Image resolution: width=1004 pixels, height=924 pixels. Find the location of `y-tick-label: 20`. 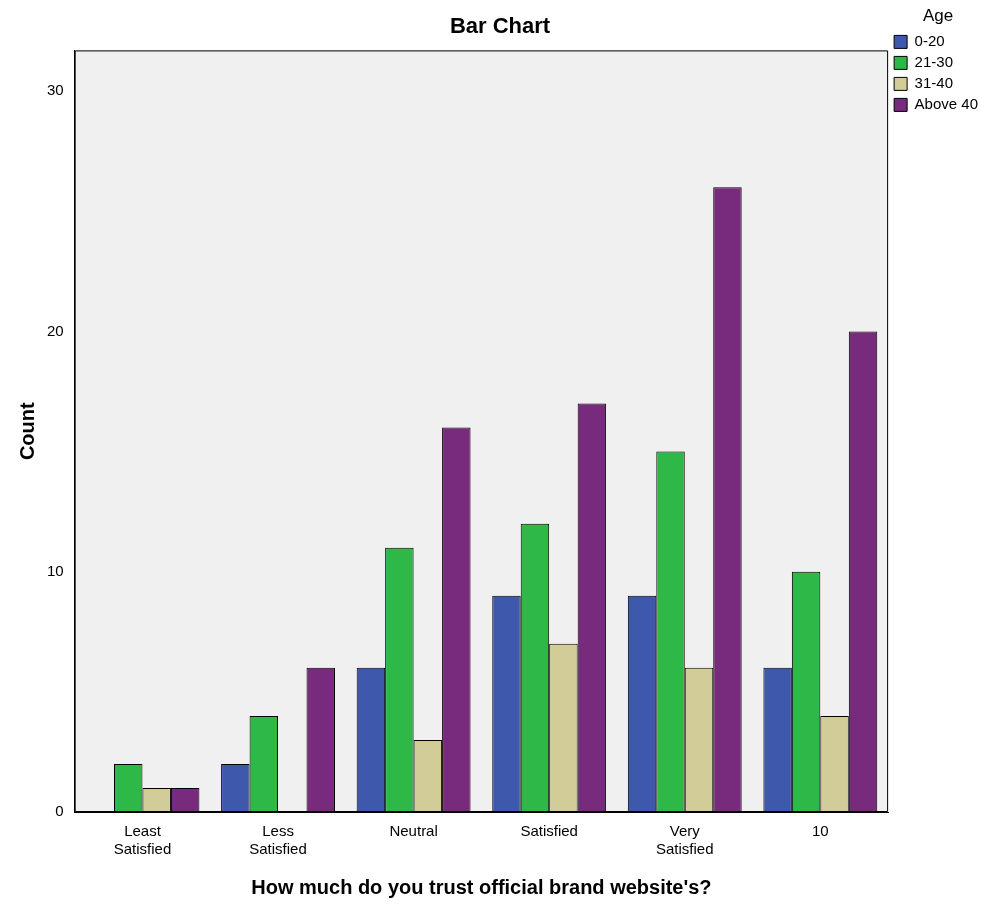

y-tick-label: 20 is located at coordinates (55, 330).